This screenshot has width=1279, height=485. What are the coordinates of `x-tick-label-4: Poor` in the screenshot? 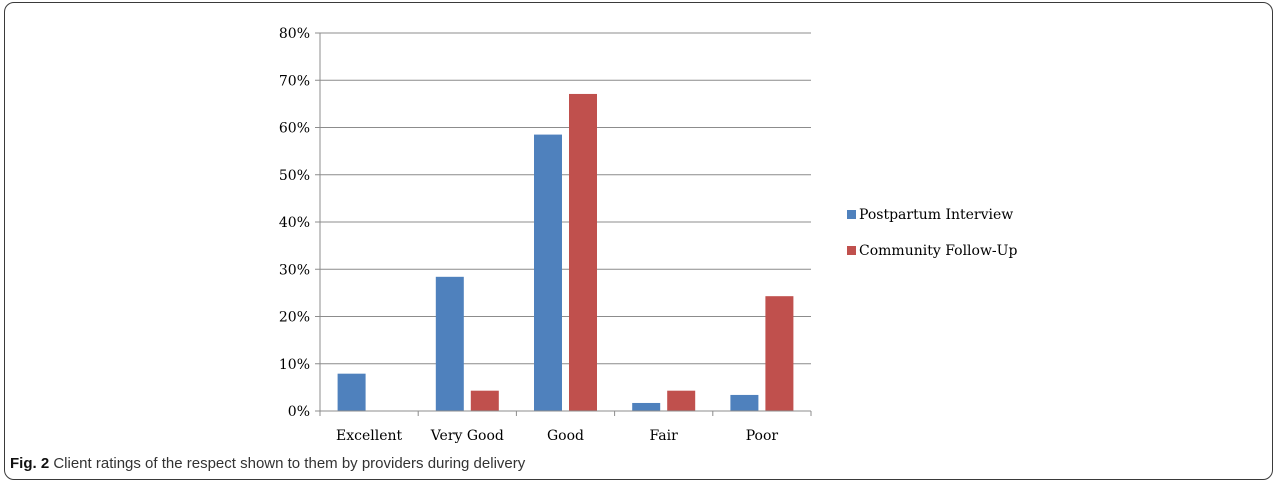 It's located at (762, 436).